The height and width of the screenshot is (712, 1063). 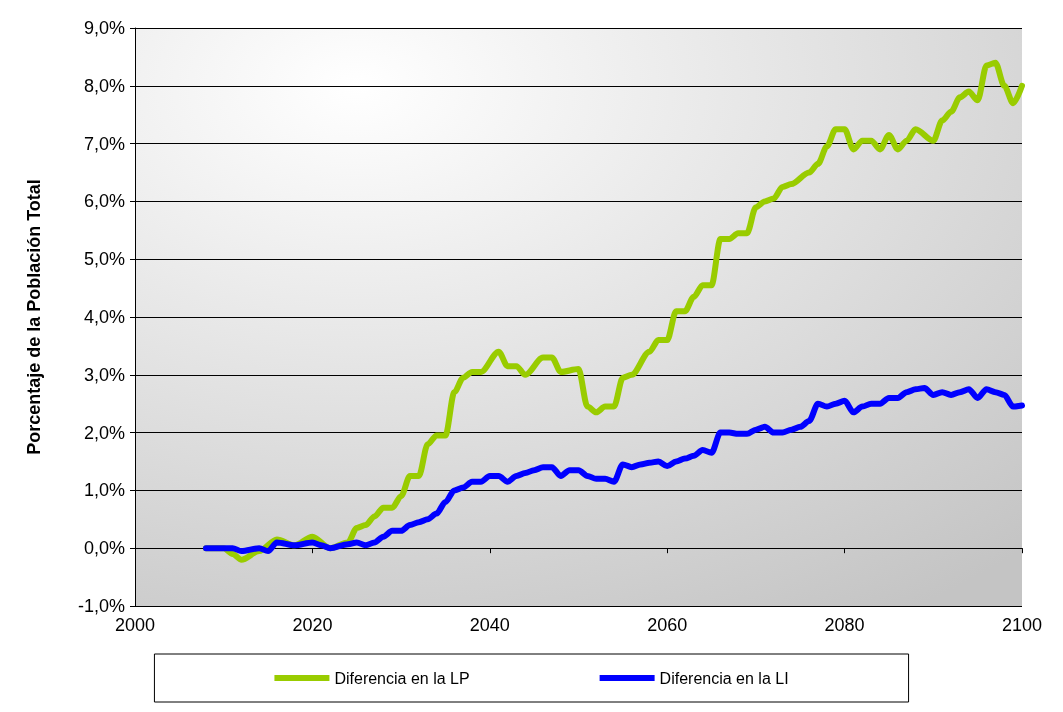 What do you see at coordinates (844, 625) in the screenshot?
I see `x-tick-label: 2080` at bounding box center [844, 625].